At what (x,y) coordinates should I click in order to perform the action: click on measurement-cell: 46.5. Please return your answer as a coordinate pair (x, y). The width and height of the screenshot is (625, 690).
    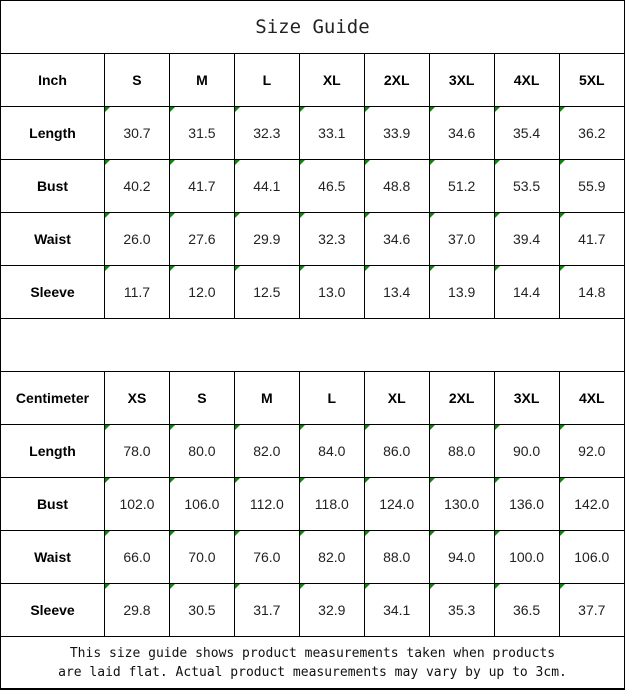
    Looking at the image, I should click on (331, 186).